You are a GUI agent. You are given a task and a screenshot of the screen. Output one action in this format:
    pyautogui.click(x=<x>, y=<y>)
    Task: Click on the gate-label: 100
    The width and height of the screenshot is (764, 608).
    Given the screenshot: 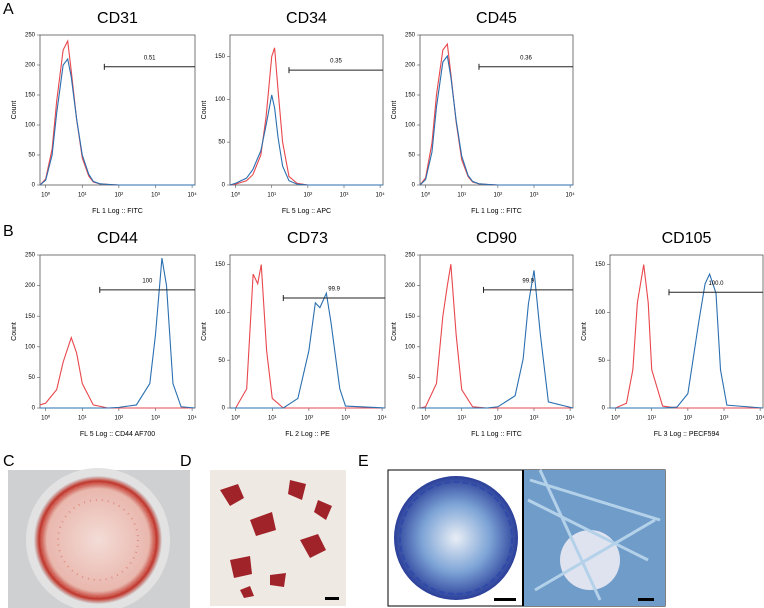 What is the action you would take?
    pyautogui.click(x=147, y=281)
    